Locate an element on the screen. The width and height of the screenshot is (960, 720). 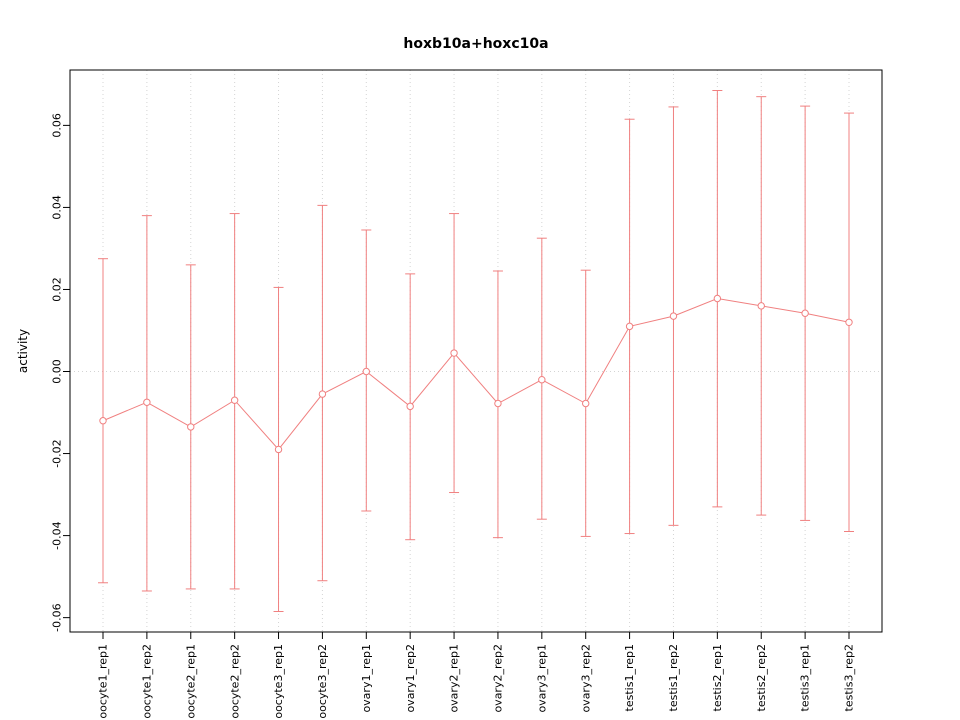
x-tick-label: oocyte1_rep2 is located at coordinates (147, 681).